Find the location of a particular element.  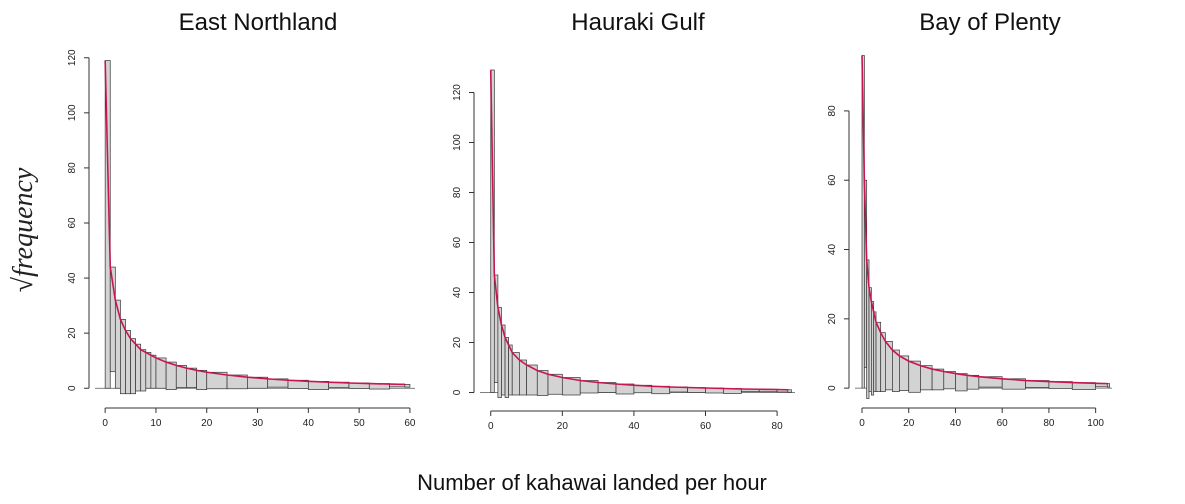

y-axis-label: √frequency is located at coordinates (23, 229).